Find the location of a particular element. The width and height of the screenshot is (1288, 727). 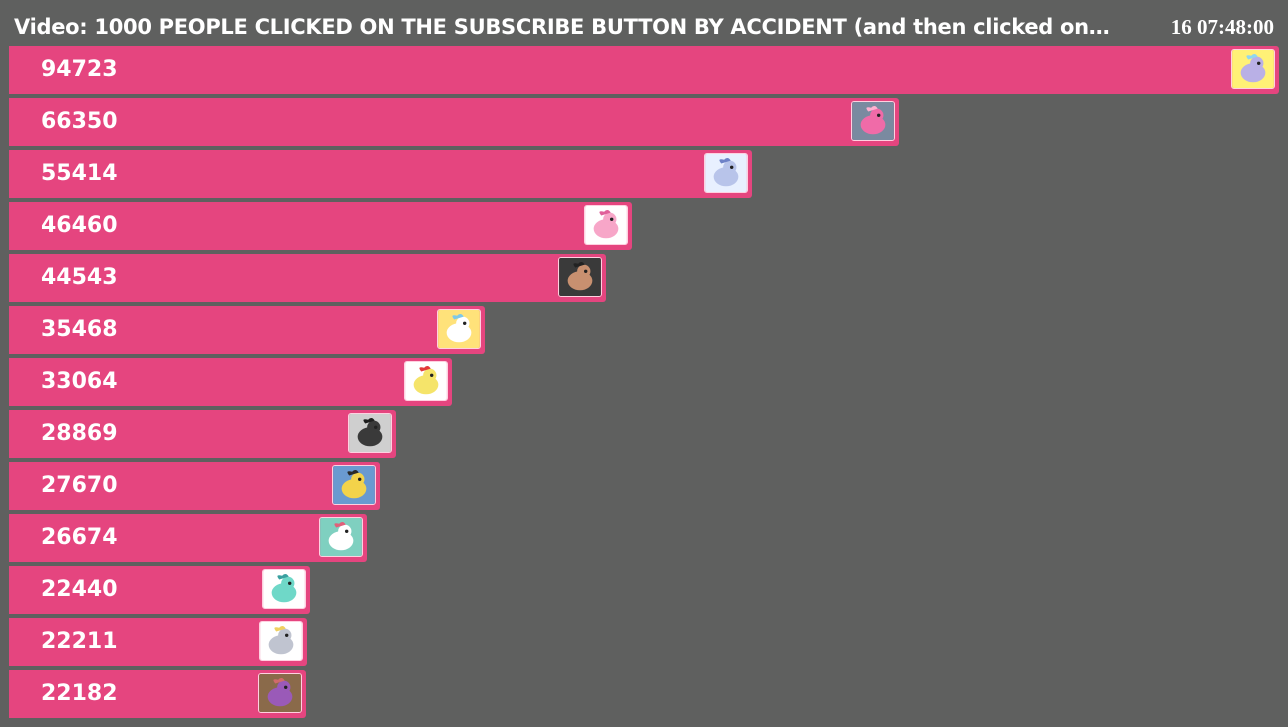

dark-creature-icon is located at coordinates (370, 433).